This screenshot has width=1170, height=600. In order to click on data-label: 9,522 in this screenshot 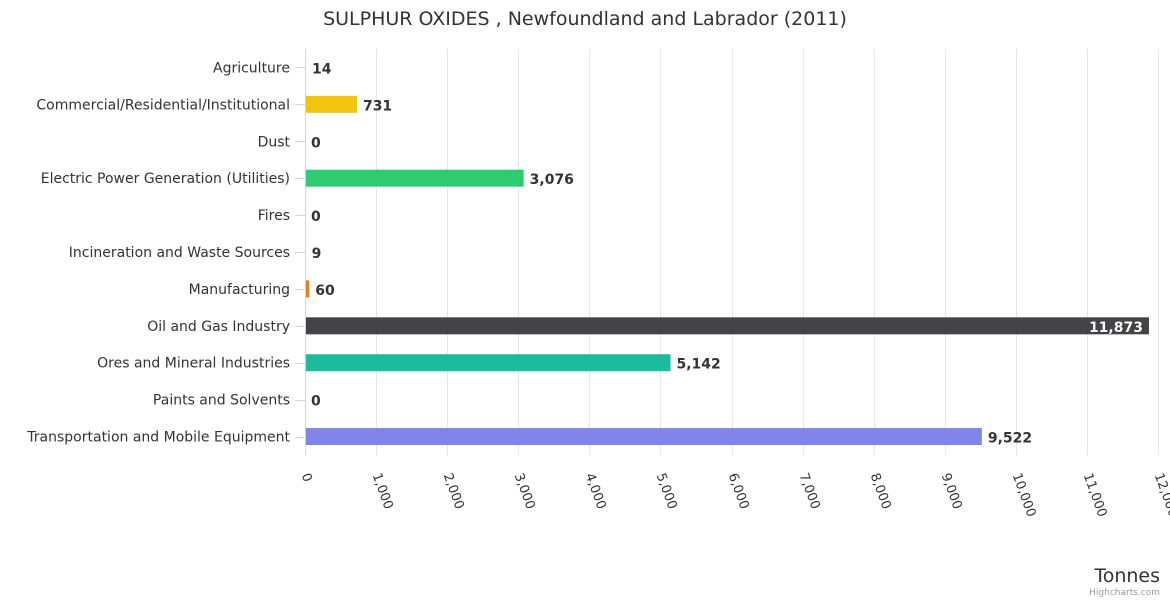, I will do `click(1010, 439)`.